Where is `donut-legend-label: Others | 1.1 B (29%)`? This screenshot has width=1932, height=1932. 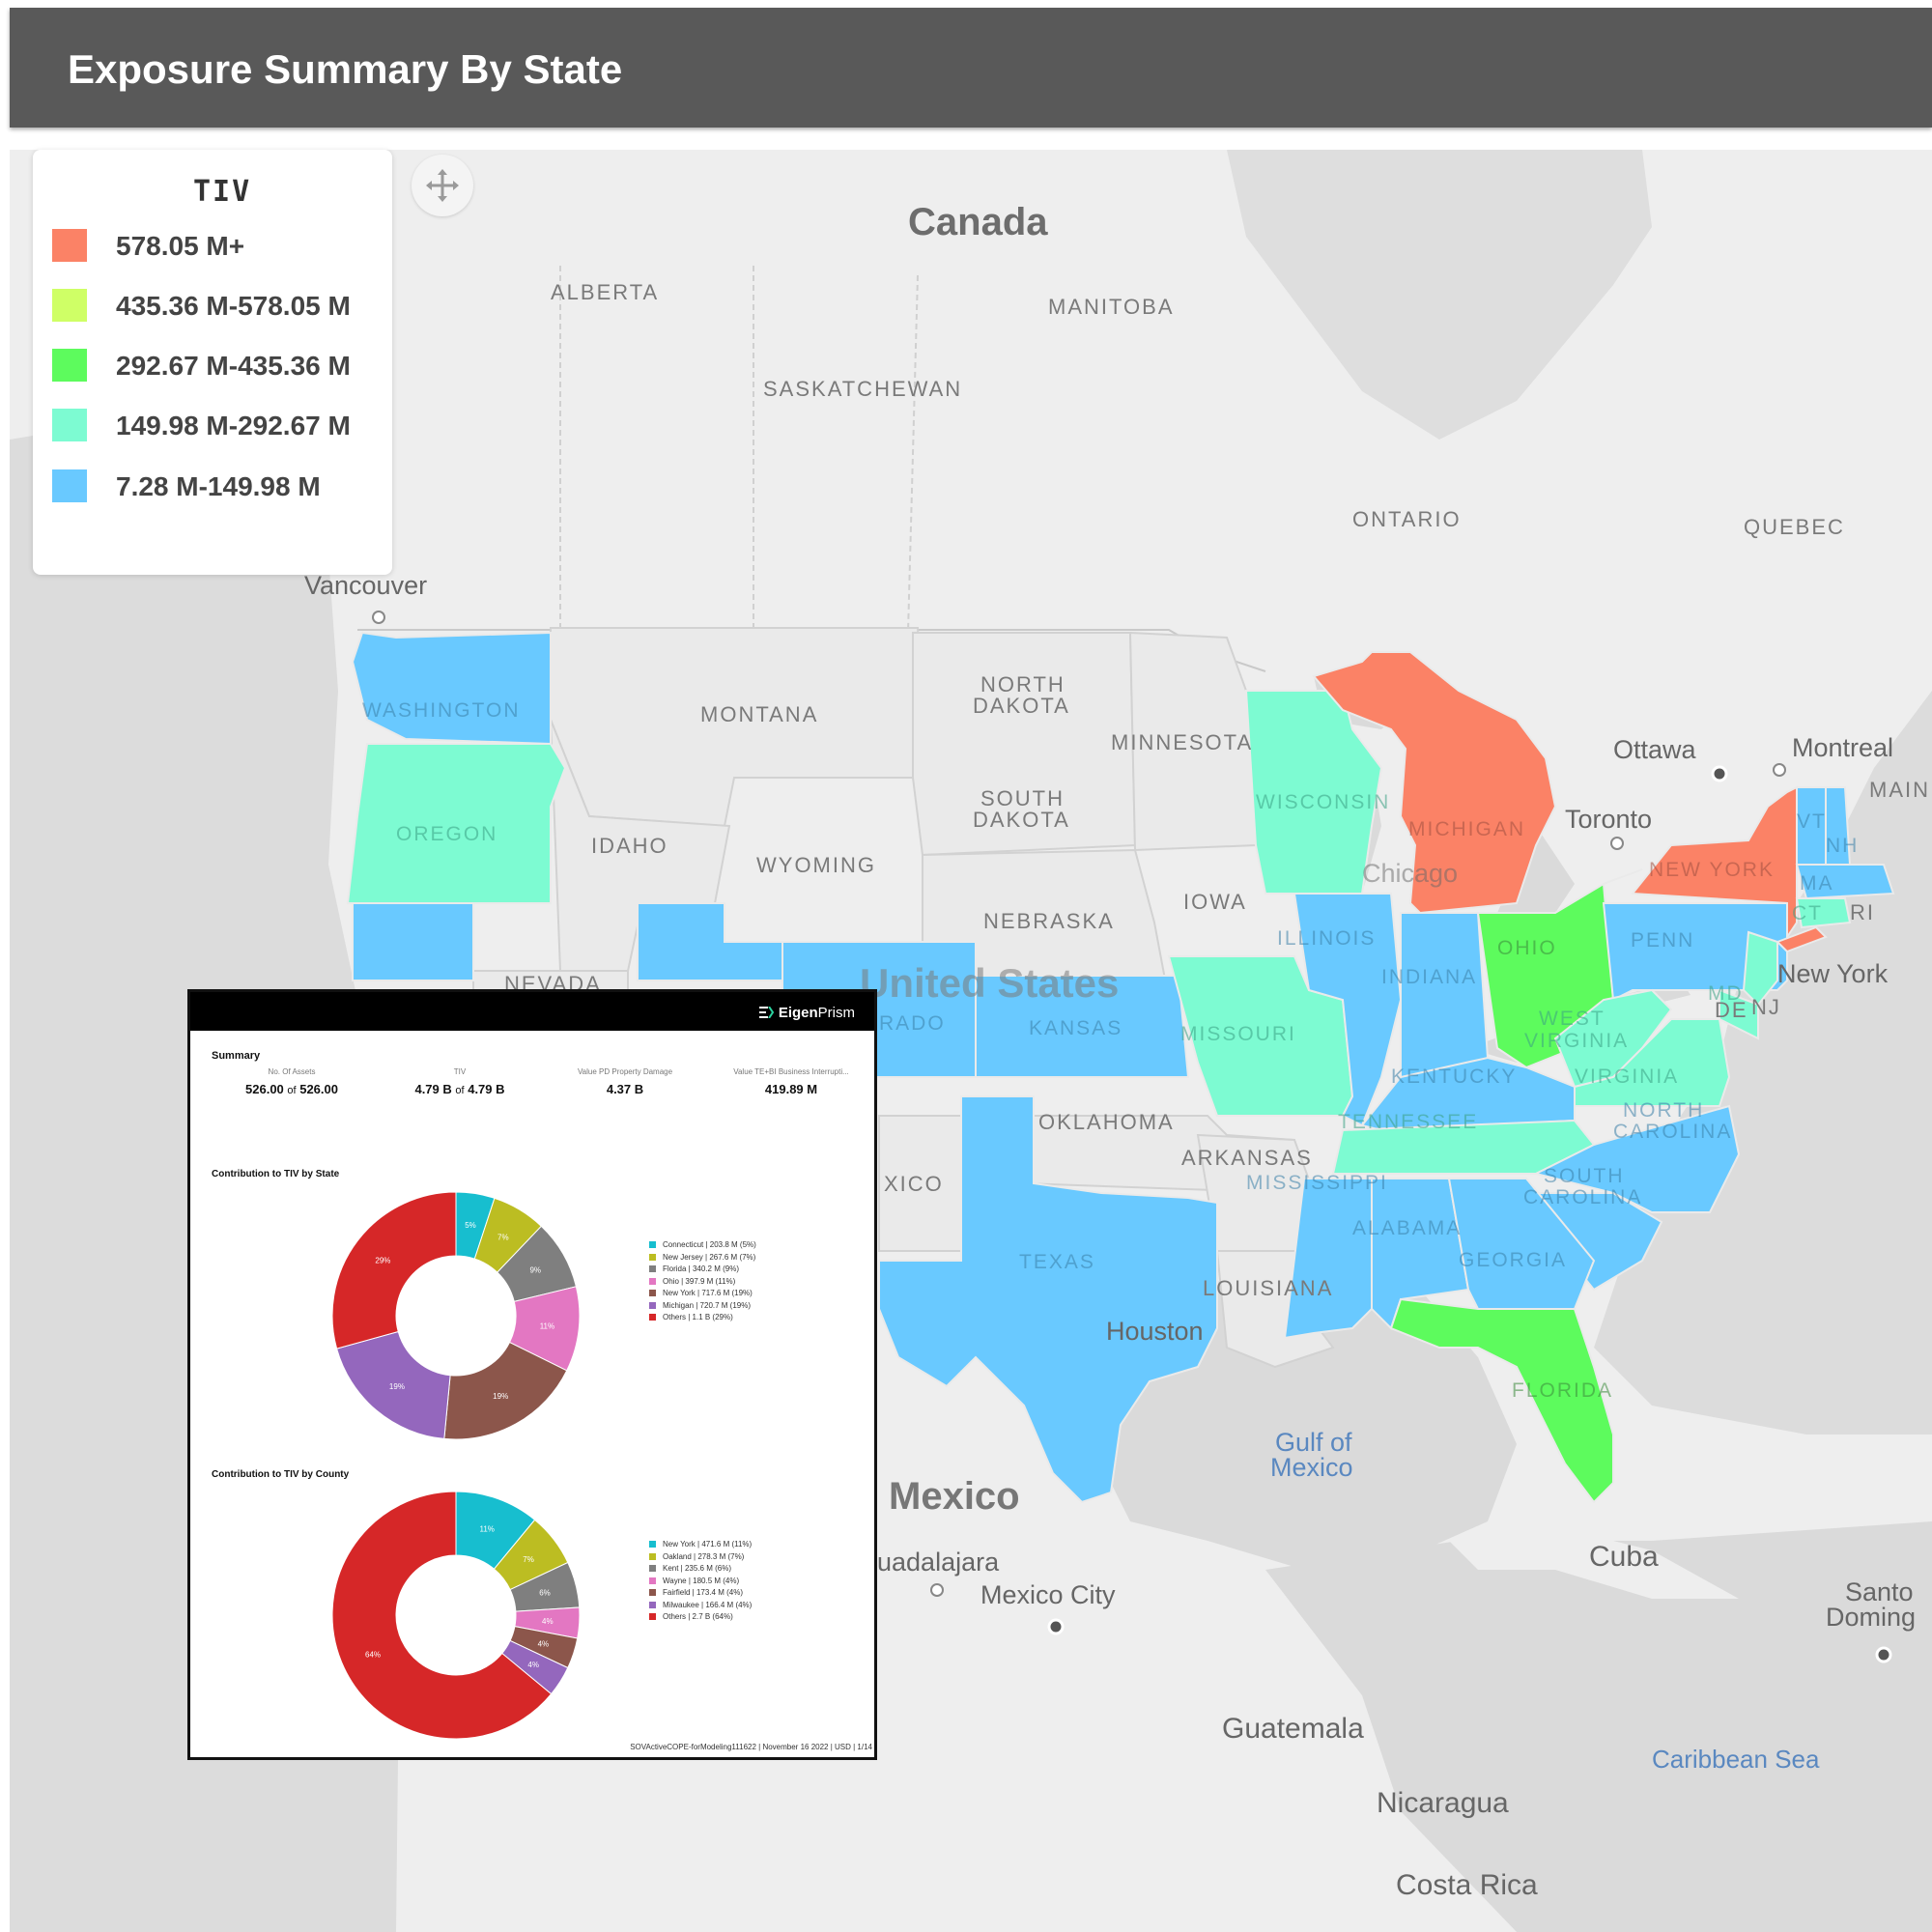 donut-legend-label: Others | 1.1 B (29%) is located at coordinates (698, 1317).